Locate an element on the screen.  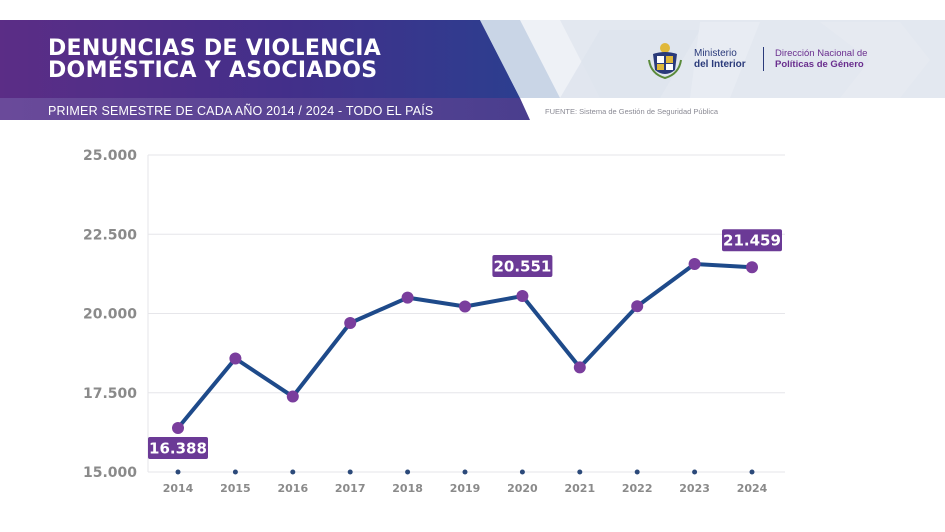
data-label-text: 21.459 is located at coordinates (752, 241).